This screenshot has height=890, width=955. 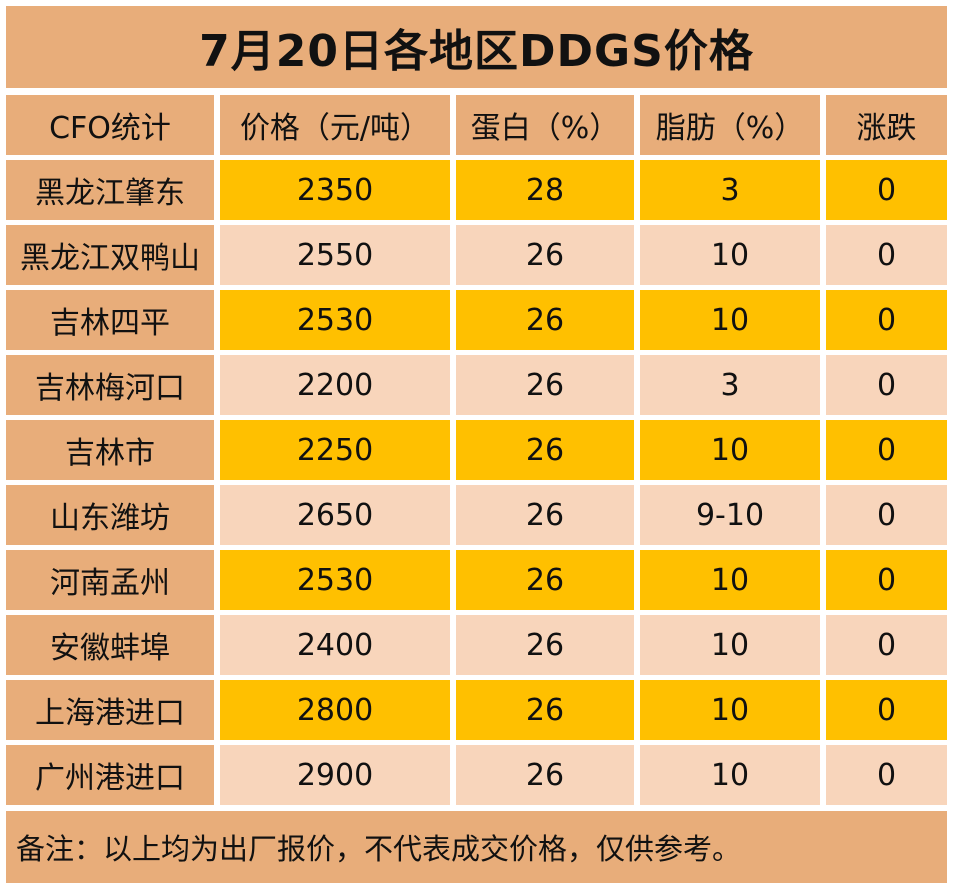 I want to click on table-row: 上海港进口 2800 26 10 0, so click(x=476, y=710).